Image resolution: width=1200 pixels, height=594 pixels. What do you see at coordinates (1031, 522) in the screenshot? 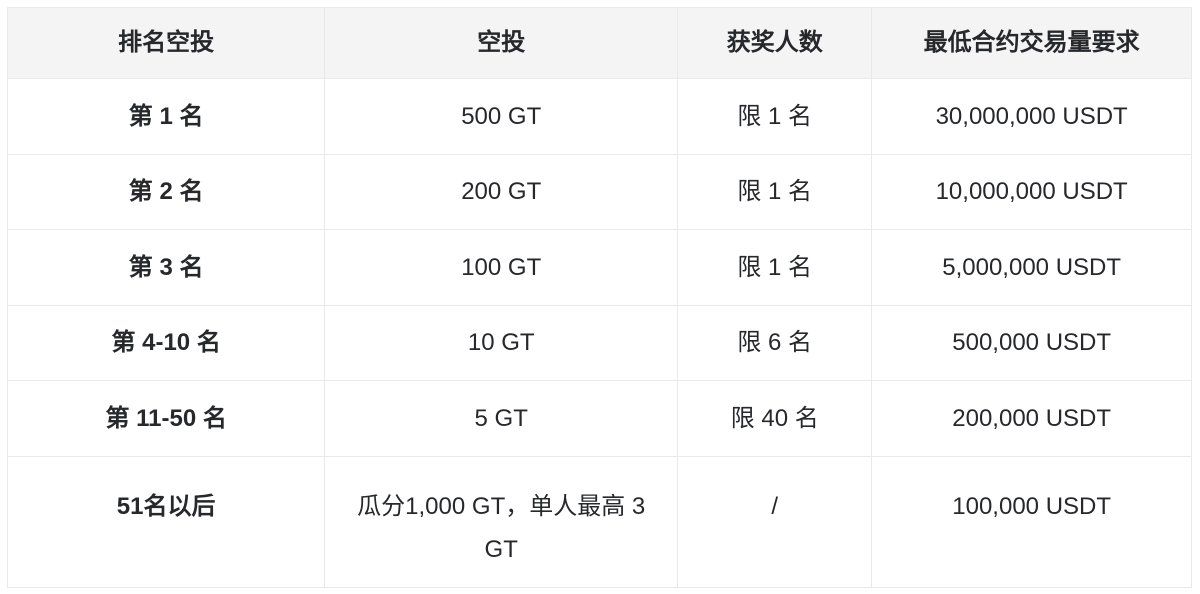
I see `cell-volume: 100,000 USDT` at bounding box center [1031, 522].